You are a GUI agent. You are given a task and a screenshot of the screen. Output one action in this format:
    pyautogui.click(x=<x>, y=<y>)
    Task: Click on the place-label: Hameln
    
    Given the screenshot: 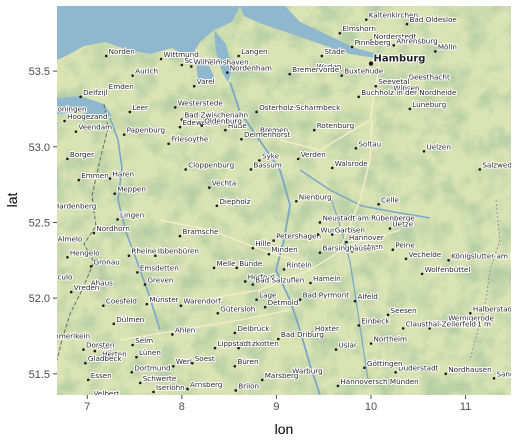 What is the action you would take?
    pyautogui.click(x=327, y=278)
    